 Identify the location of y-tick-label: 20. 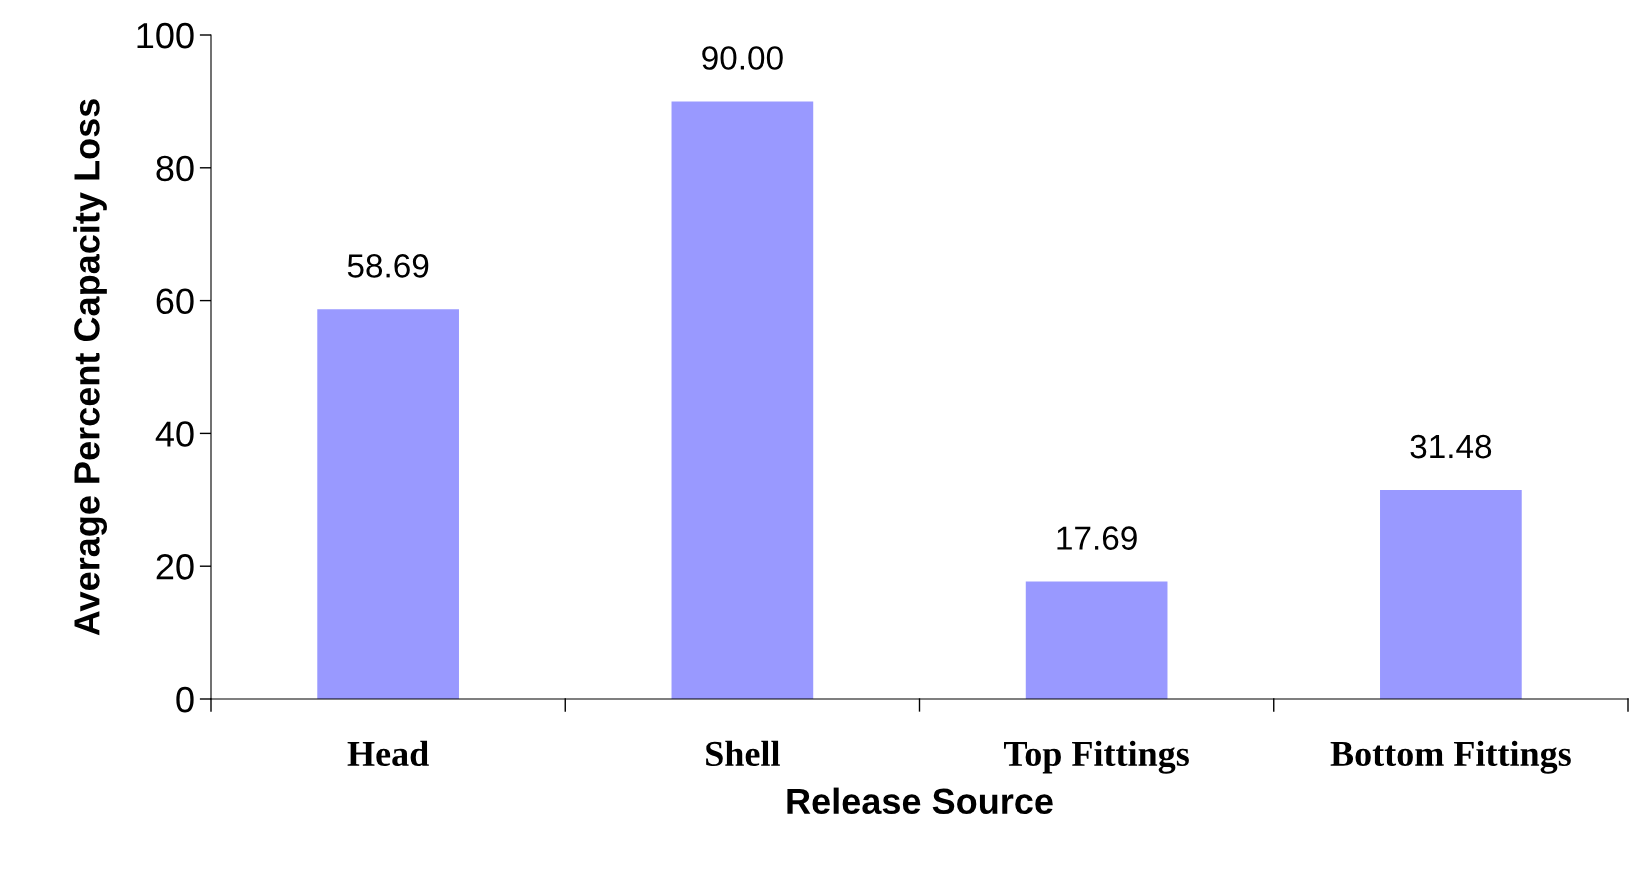
(175, 567).